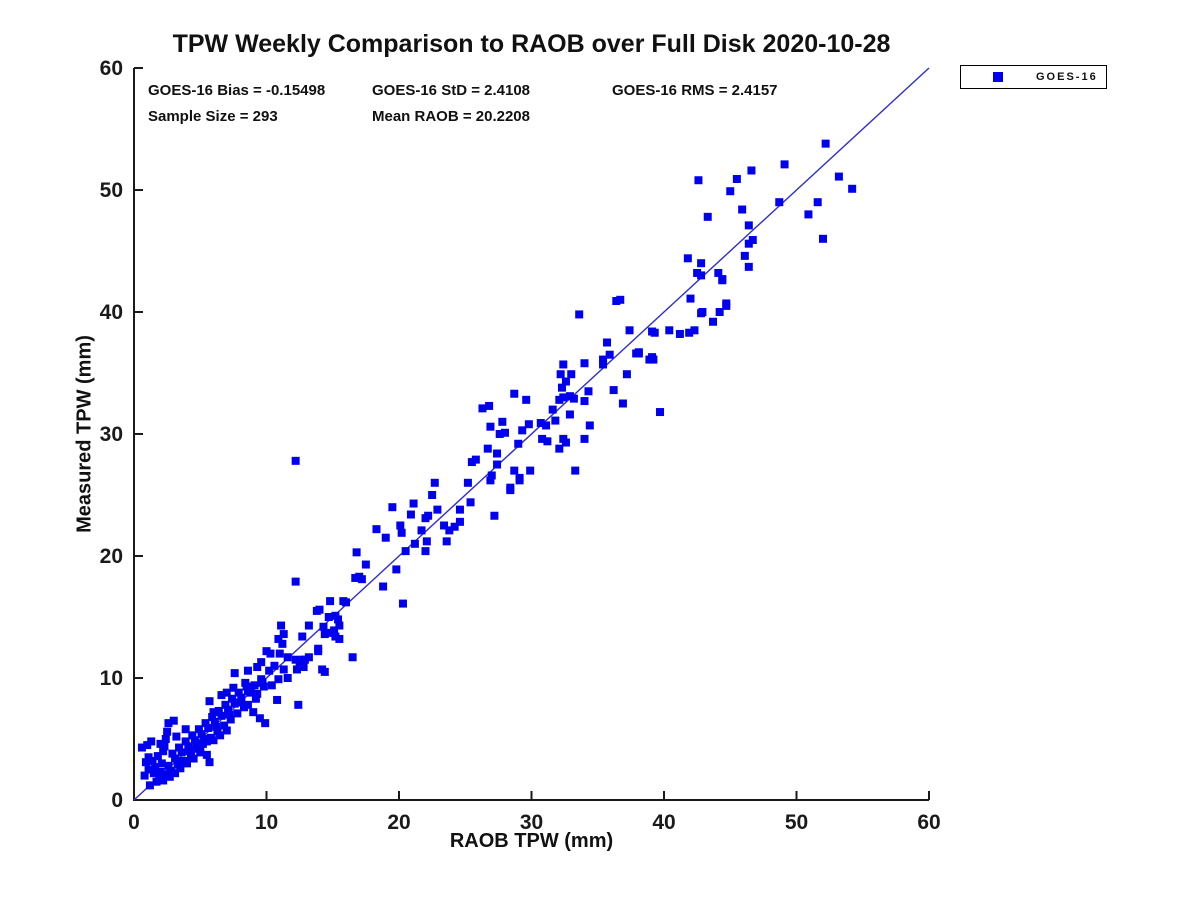 The height and width of the screenshot is (900, 1200). Describe the element at coordinates (111, 678) in the screenshot. I see `y-tick-label: 10` at that location.